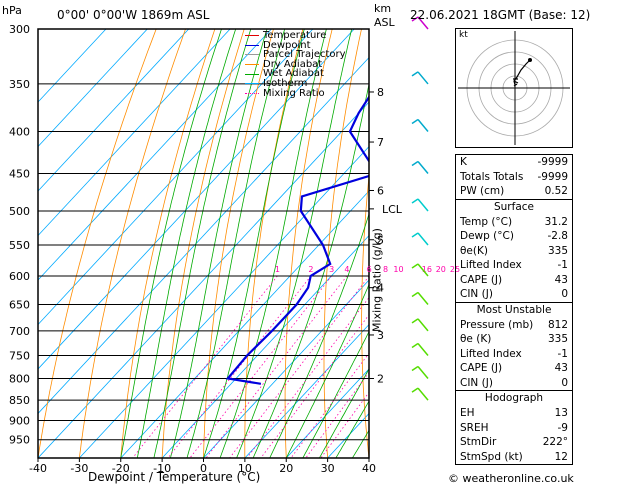 The height and width of the screenshot is (486, 629). Describe the element at coordinates (19, 211) in the screenshot. I see `pressure-tick-label: 500` at that location.